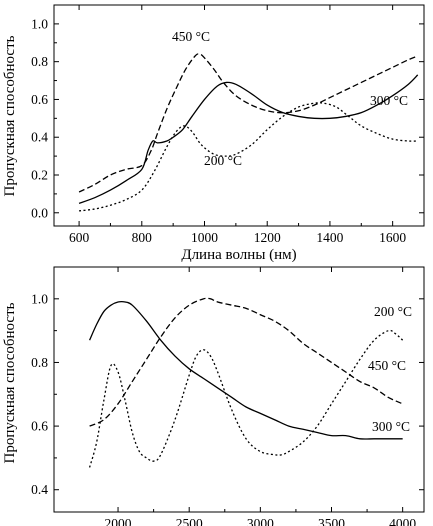 This screenshot has height=526, width=433. Describe the element at coordinates (331, 521) in the screenshot. I see `x-tick-label: 3500` at that location.